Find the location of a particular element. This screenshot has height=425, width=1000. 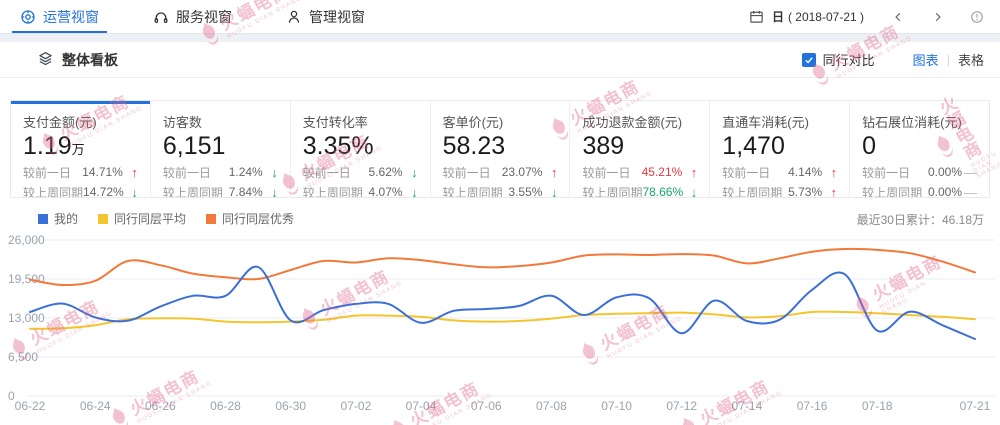

board-title-group: 整体看板 is located at coordinates (78, 60).